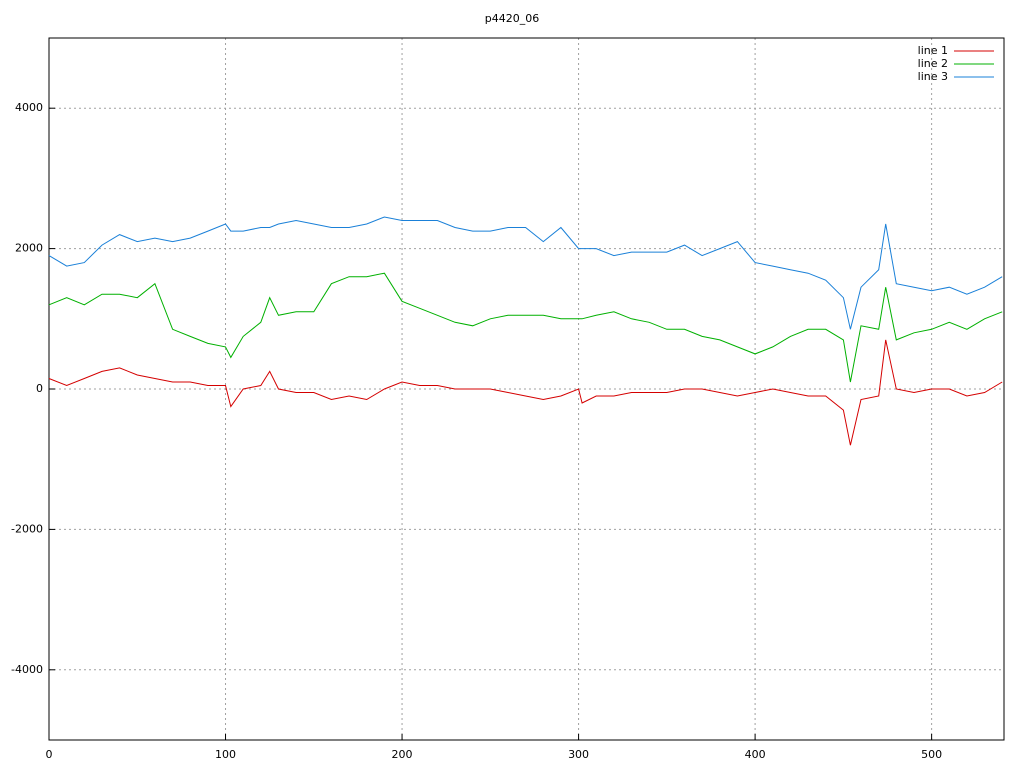  What do you see at coordinates (933, 76) in the screenshot?
I see `legend-label: line 3` at bounding box center [933, 76].